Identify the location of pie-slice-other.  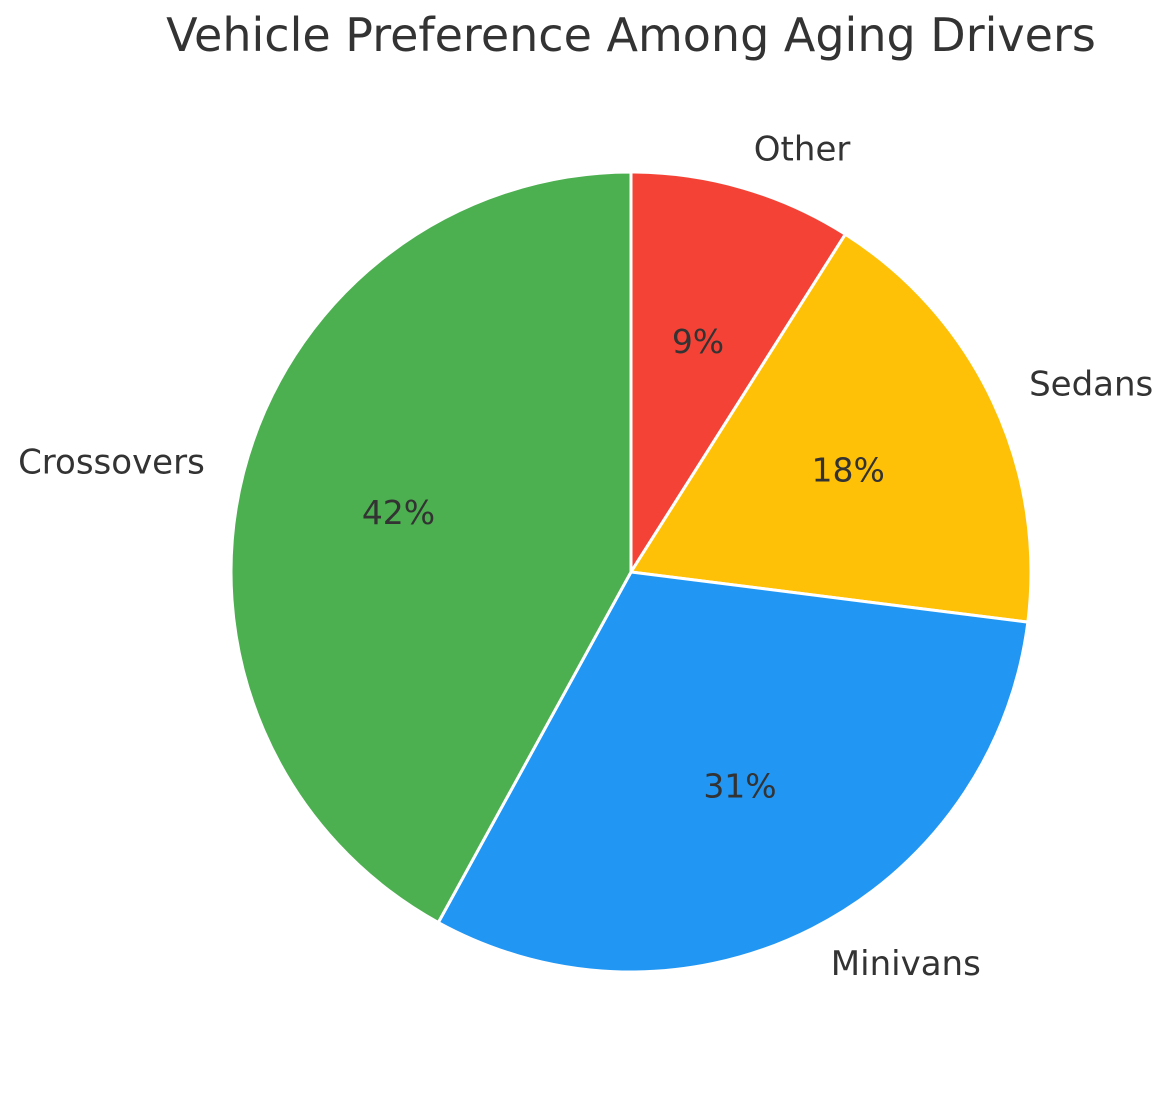
(738, 372).